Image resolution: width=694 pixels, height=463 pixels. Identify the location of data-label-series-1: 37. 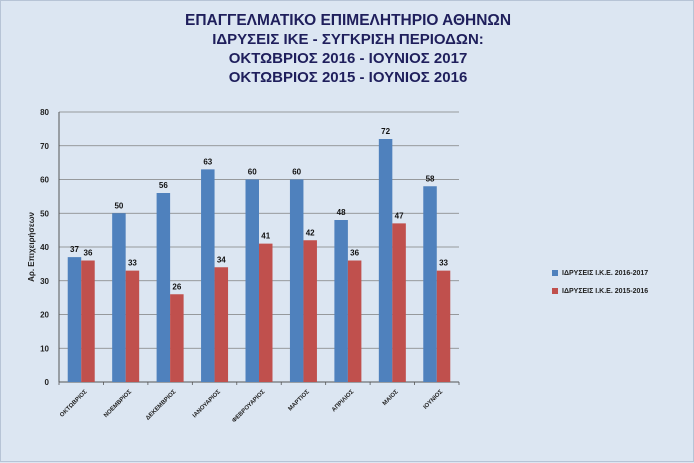
(74, 249).